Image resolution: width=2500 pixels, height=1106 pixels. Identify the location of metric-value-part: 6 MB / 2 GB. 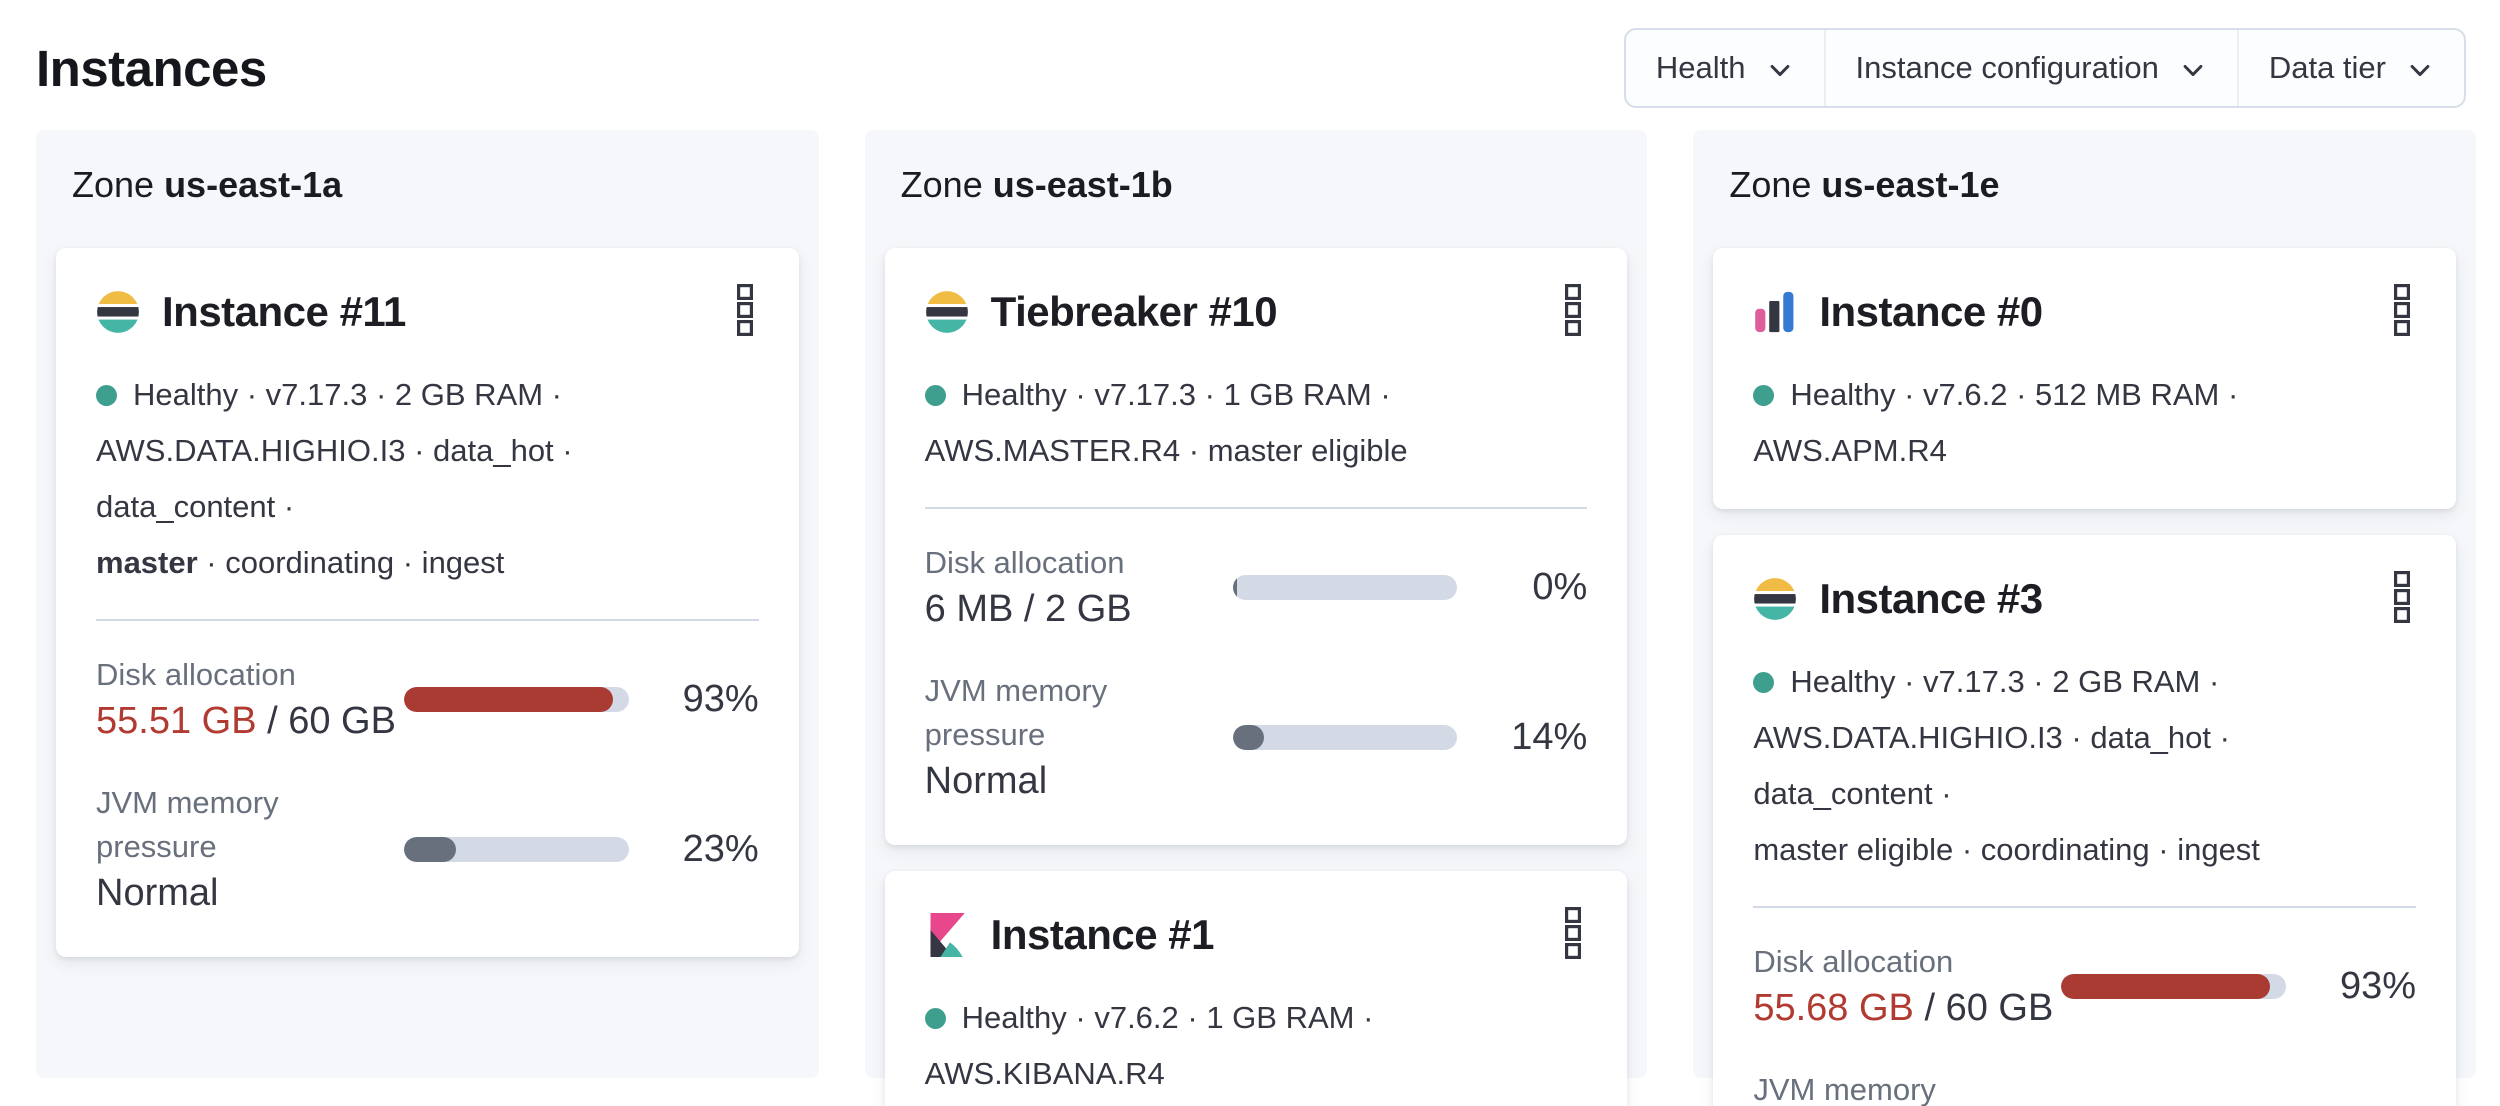
(1028, 609).